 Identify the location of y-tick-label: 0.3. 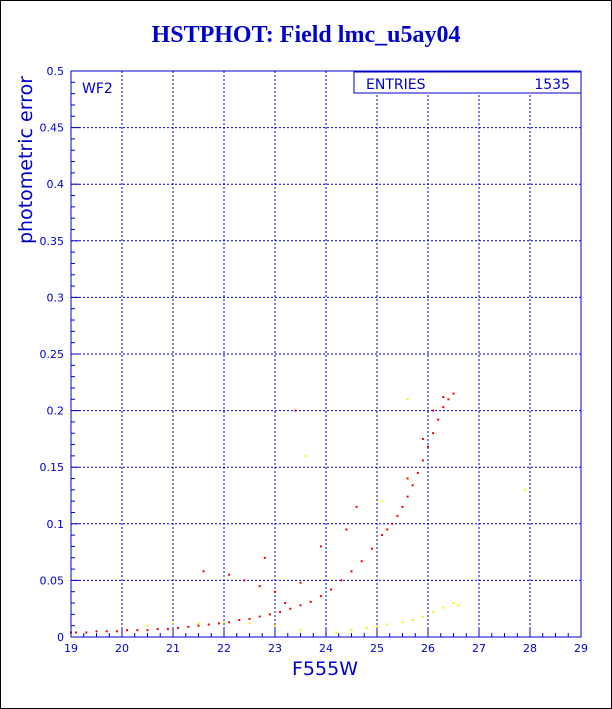
(56, 297).